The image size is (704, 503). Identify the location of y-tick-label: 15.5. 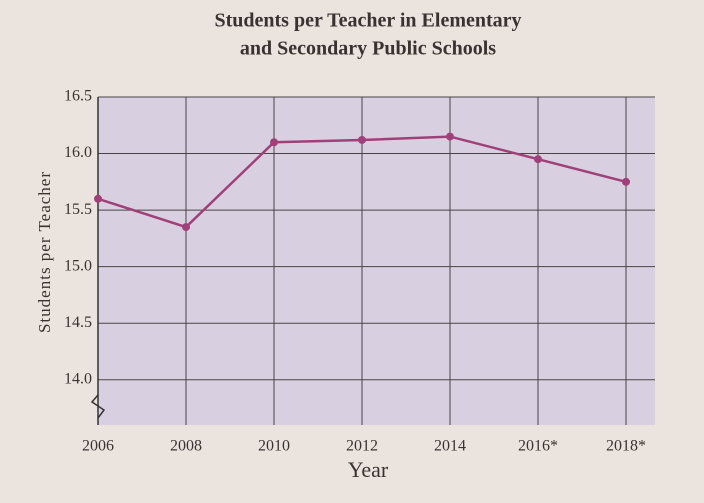
(78, 209).